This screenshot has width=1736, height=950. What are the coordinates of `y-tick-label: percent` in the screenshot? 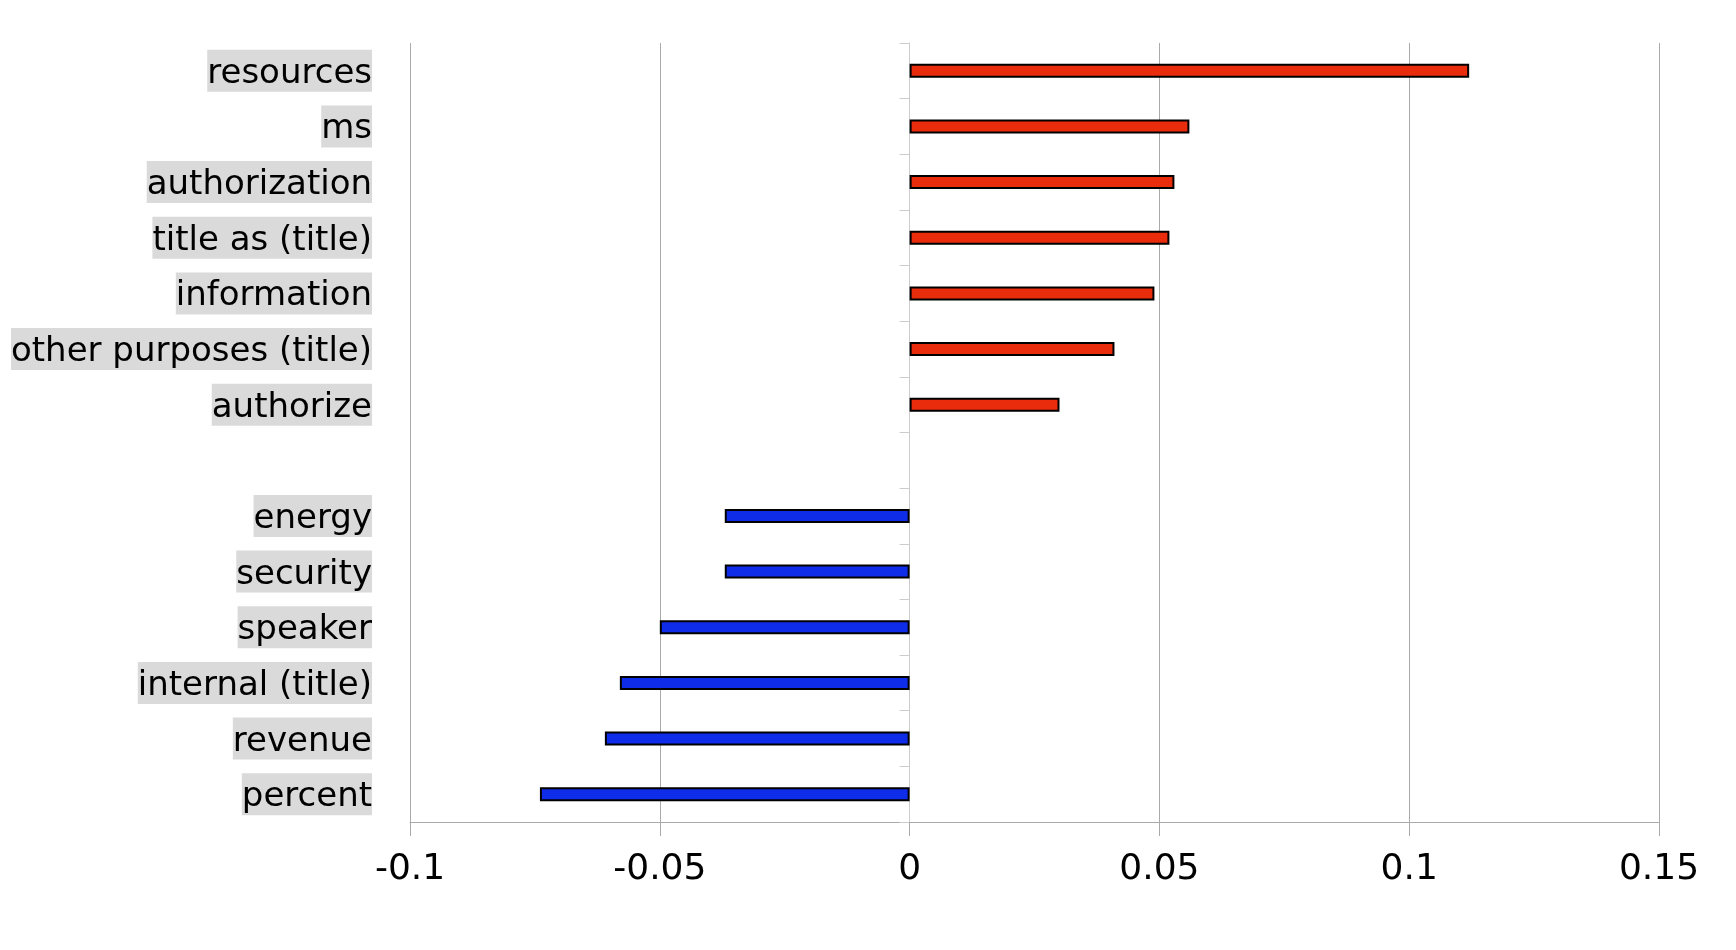 It's located at (307, 794).